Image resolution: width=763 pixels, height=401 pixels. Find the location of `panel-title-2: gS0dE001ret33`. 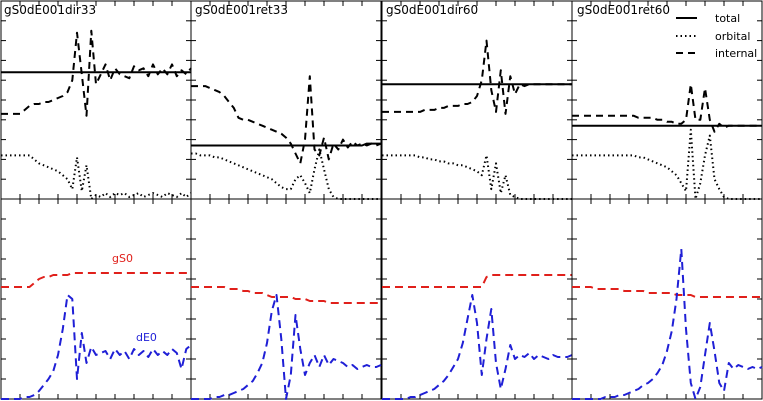

panel-title-2: gS0dE001ret33 is located at coordinates (241, 10).